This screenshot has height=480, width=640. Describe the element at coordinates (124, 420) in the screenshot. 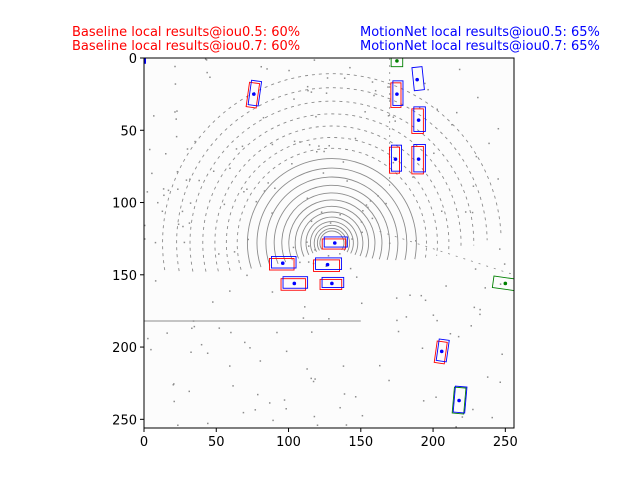

I see `y-tick-label: 250` at that location.